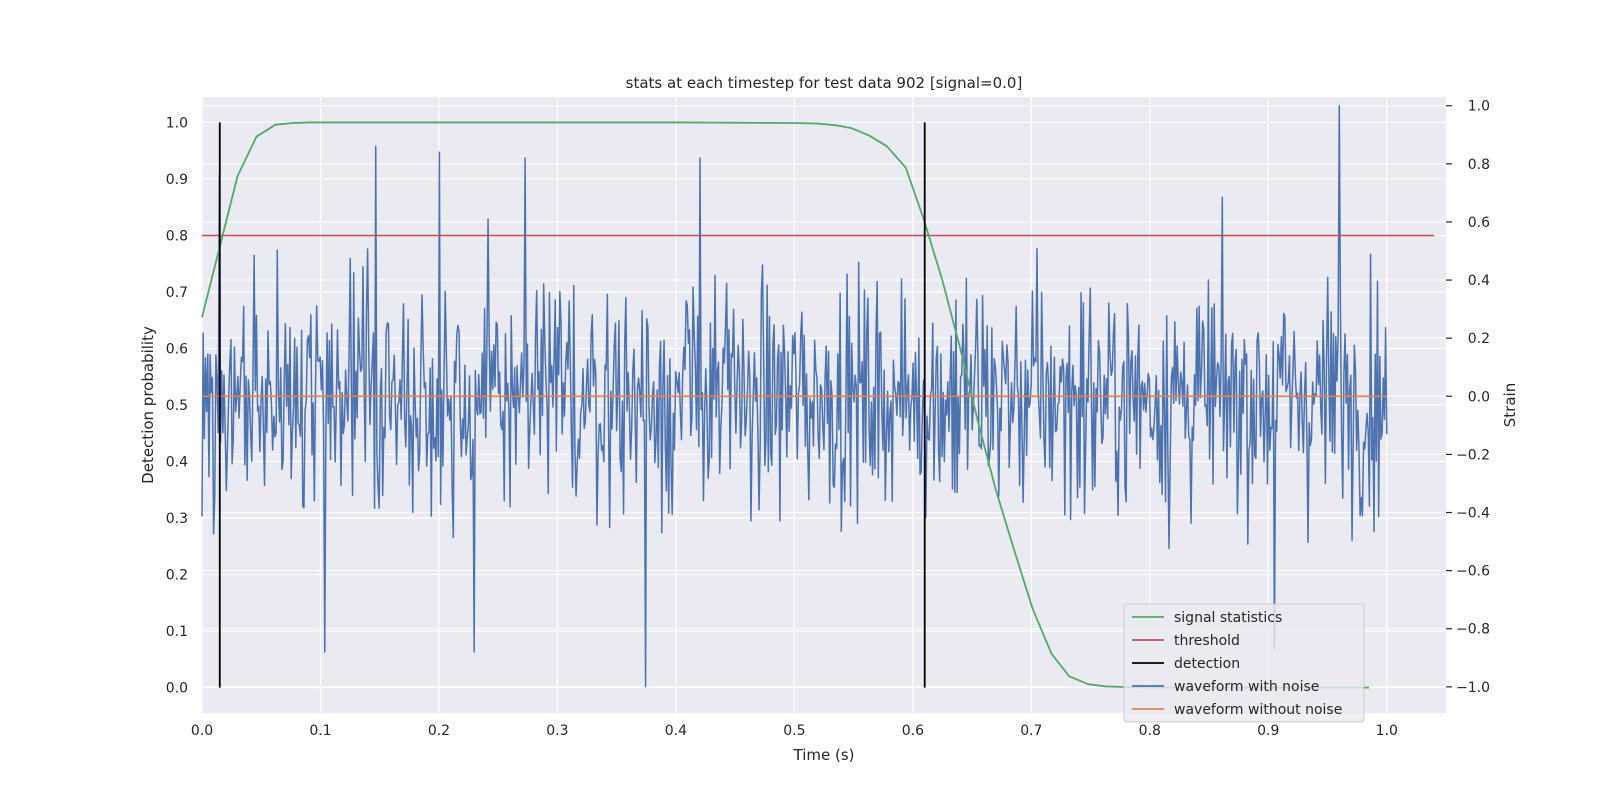 The width and height of the screenshot is (1600, 805). Describe the element at coordinates (1473, 630) in the screenshot. I see `y2-tick-label: −0.8` at that location.